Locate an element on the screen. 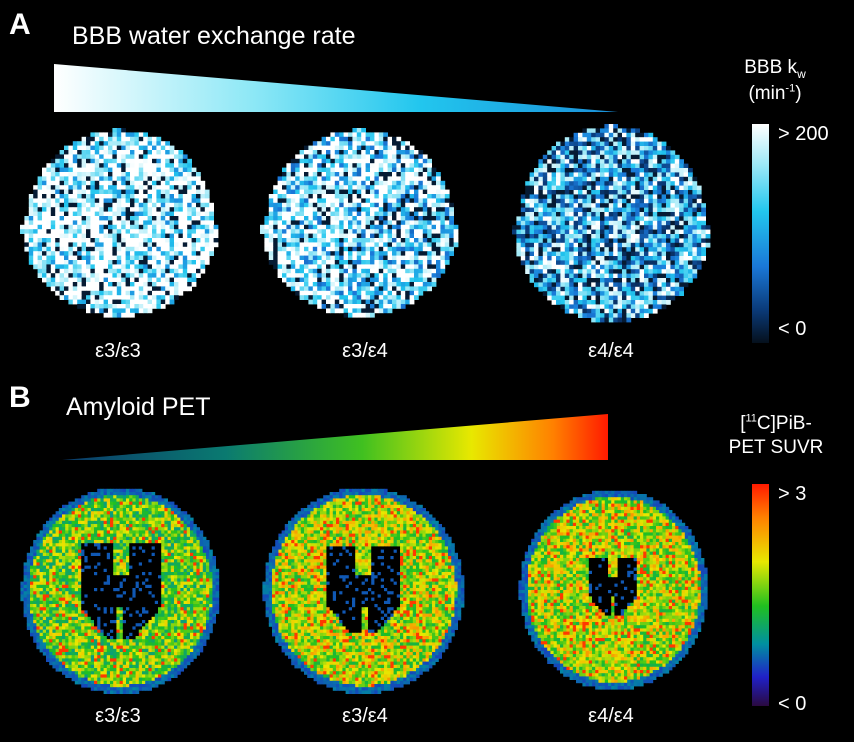  brain-kw-map-e4e4 is located at coordinates (611, 223).